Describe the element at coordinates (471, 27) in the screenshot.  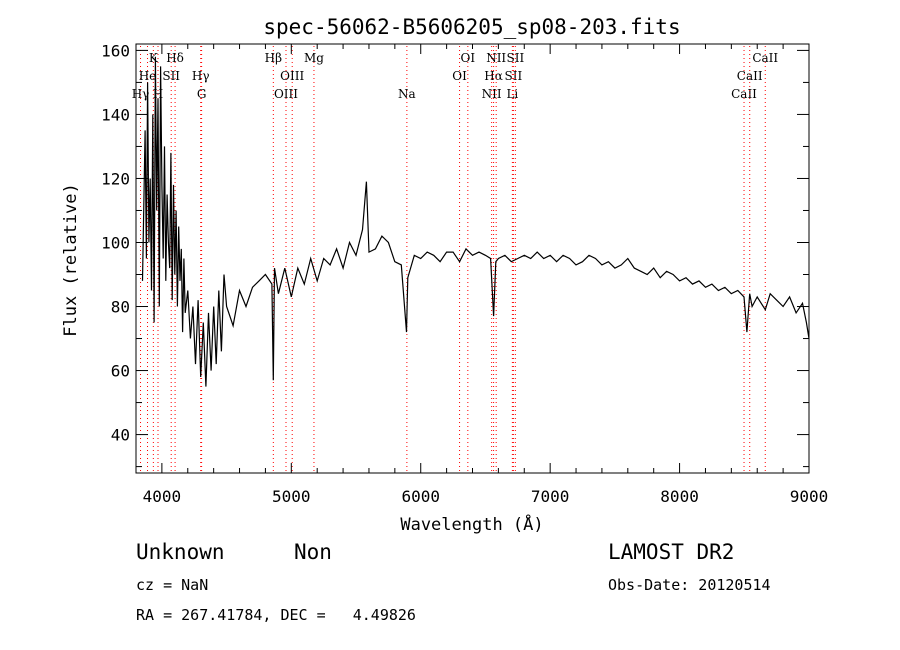
I see `chart-title: spec-56062-B5606205_sp08-203.fits` at that location.